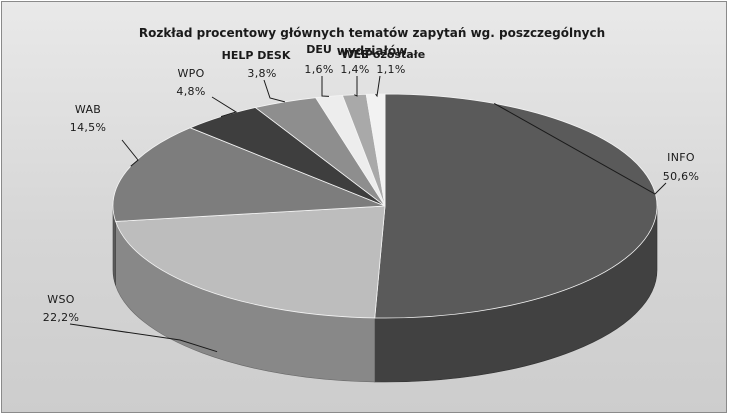  Describe the element at coordinates (61, 317) in the screenshot. I see `slice-value-wso: 22,2%` at that location.